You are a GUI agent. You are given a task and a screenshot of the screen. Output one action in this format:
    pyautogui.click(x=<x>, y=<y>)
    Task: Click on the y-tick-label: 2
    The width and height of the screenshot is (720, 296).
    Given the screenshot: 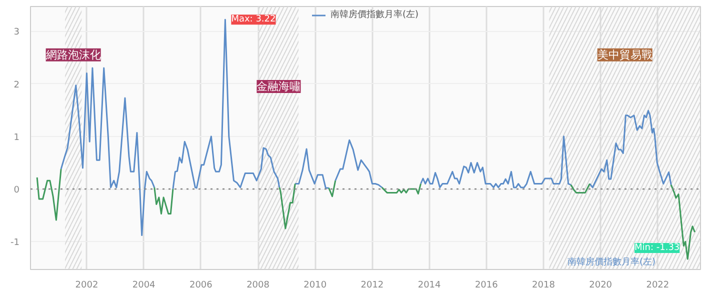 What is the action you would take?
    pyautogui.click(x=17, y=85)
    